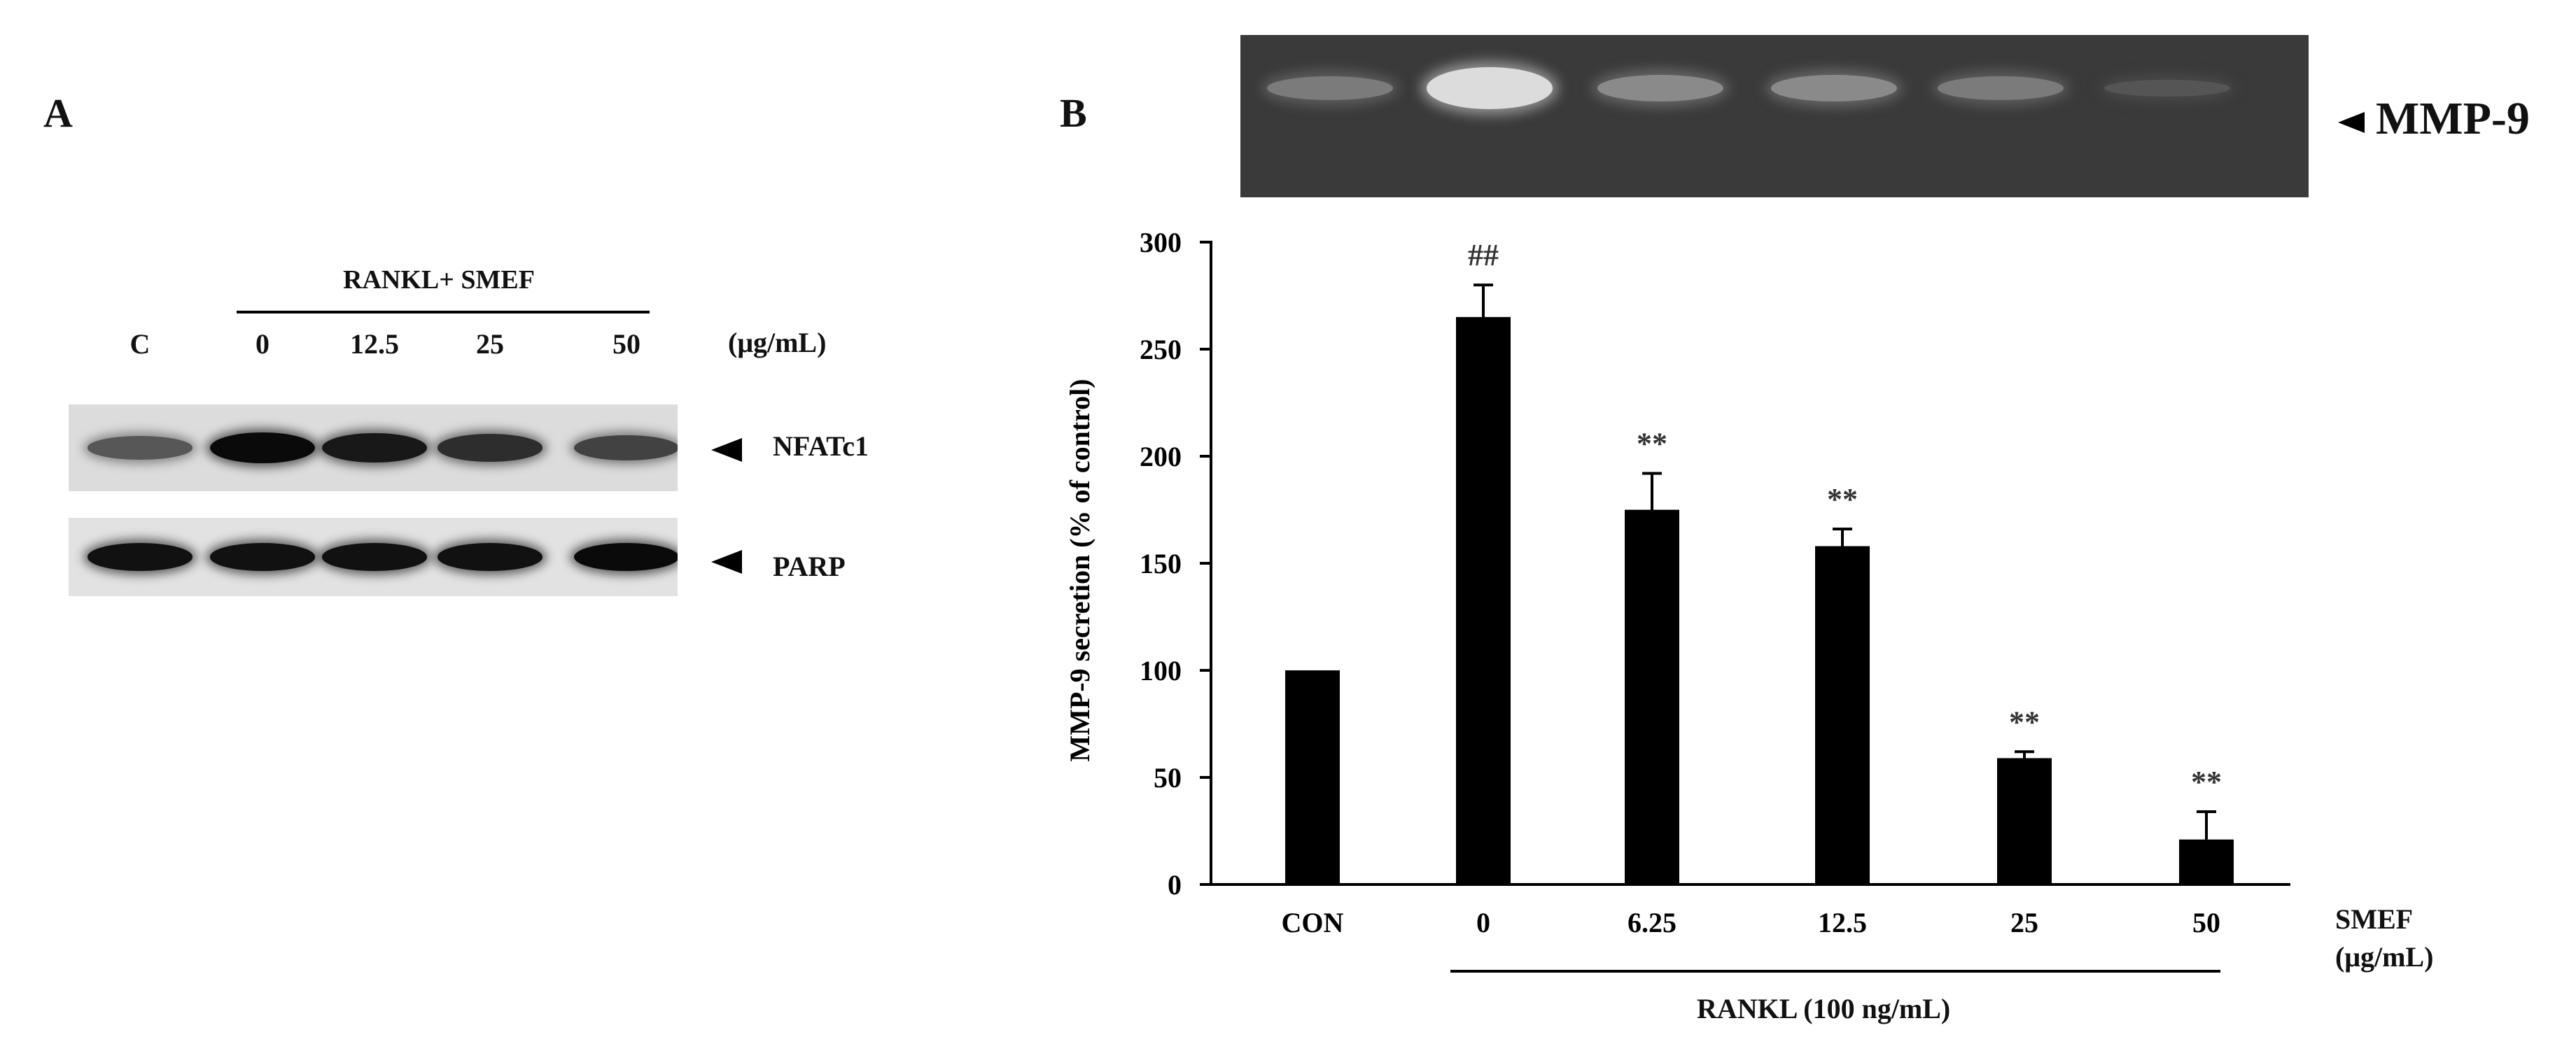  I want to click on treatment-bracket-line, so click(443, 312).